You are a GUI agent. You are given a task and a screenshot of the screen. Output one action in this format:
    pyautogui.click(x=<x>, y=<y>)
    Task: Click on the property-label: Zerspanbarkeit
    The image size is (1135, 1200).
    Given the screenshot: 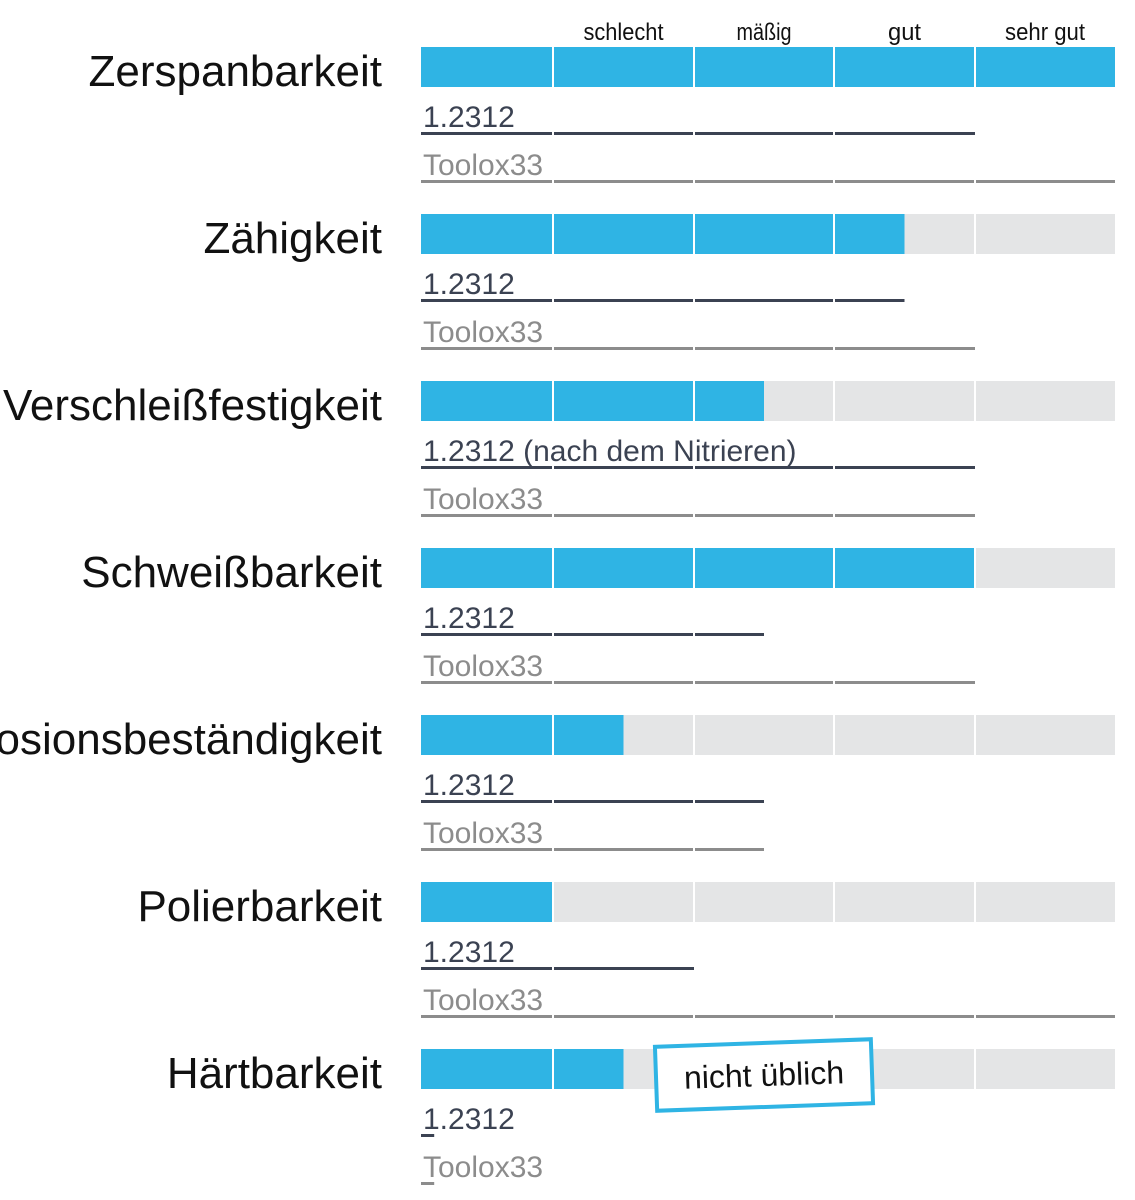 What is the action you would take?
    pyautogui.click(x=235, y=71)
    